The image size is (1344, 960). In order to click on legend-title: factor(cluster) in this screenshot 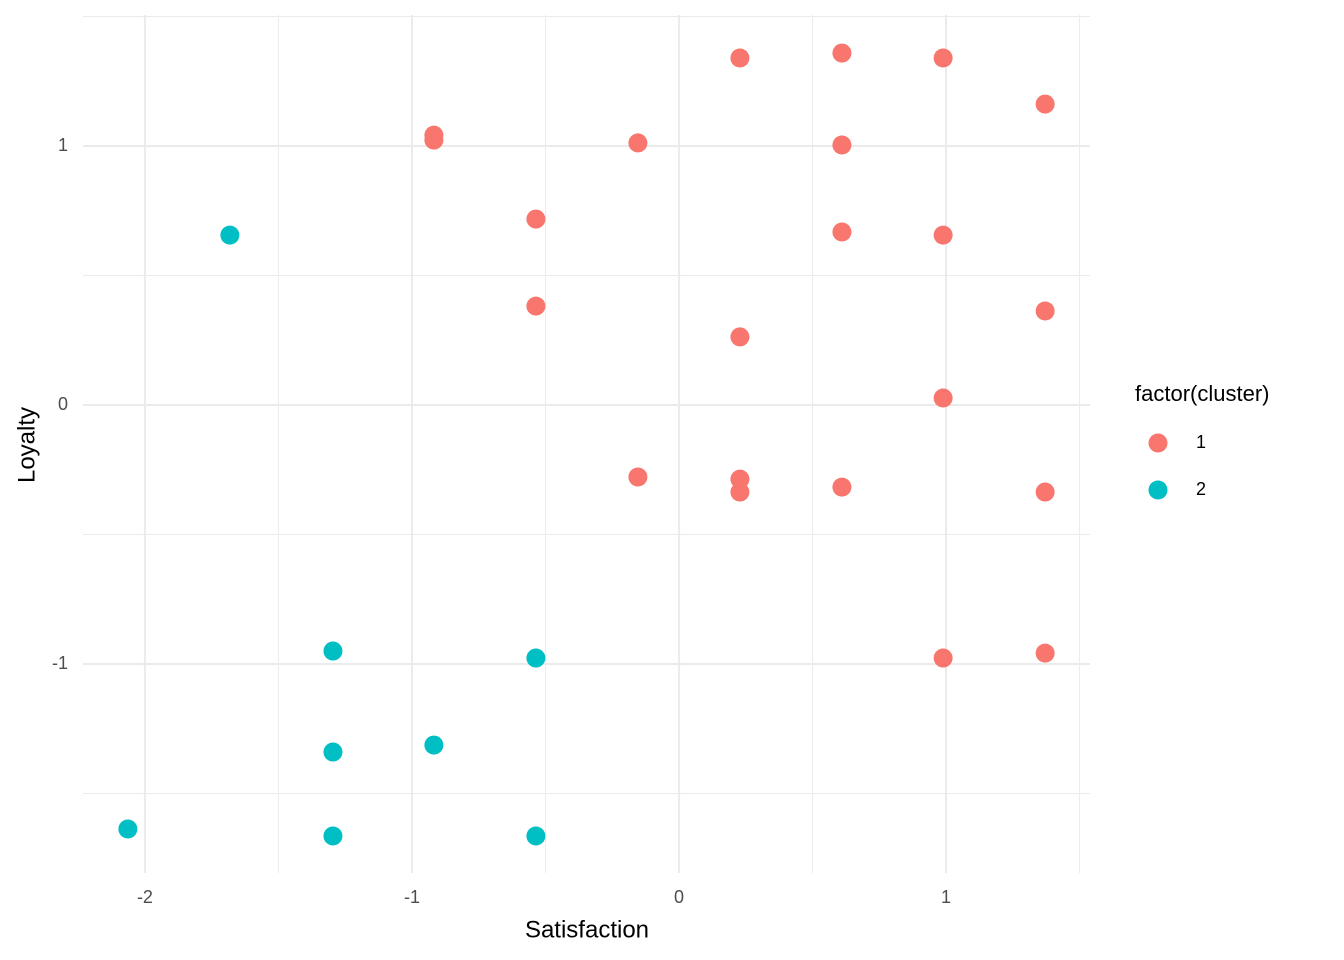, I will do `click(1202, 393)`.